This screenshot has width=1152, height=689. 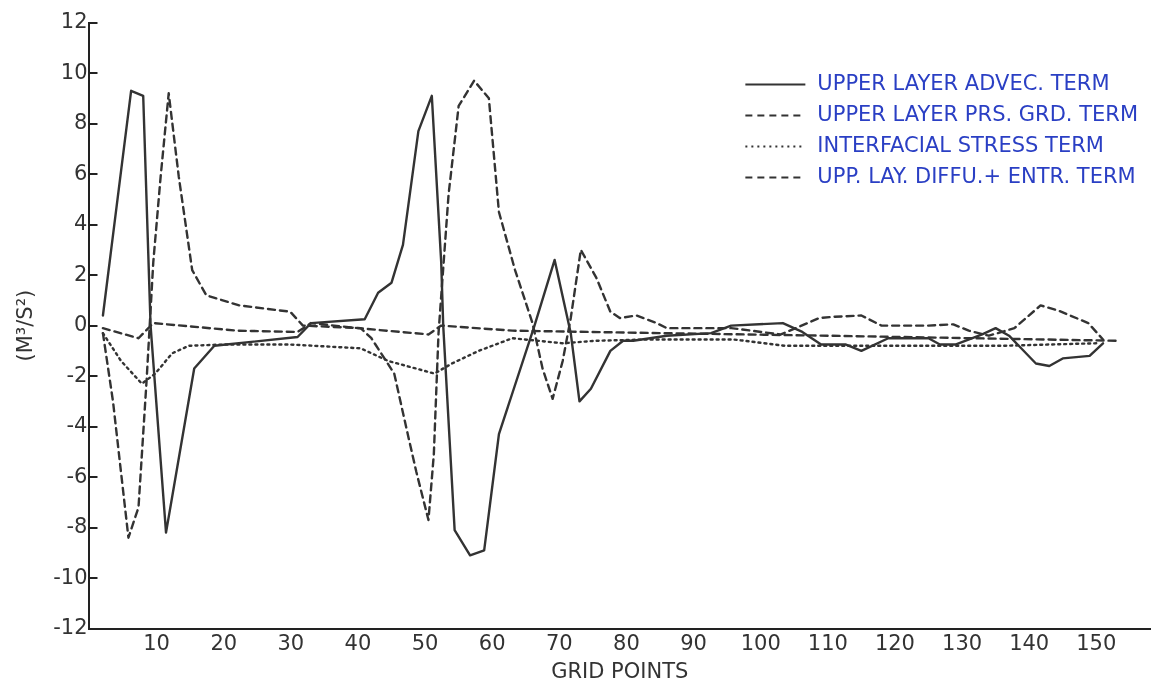 I want to click on y-tick-label: 4, so click(x=81, y=223).